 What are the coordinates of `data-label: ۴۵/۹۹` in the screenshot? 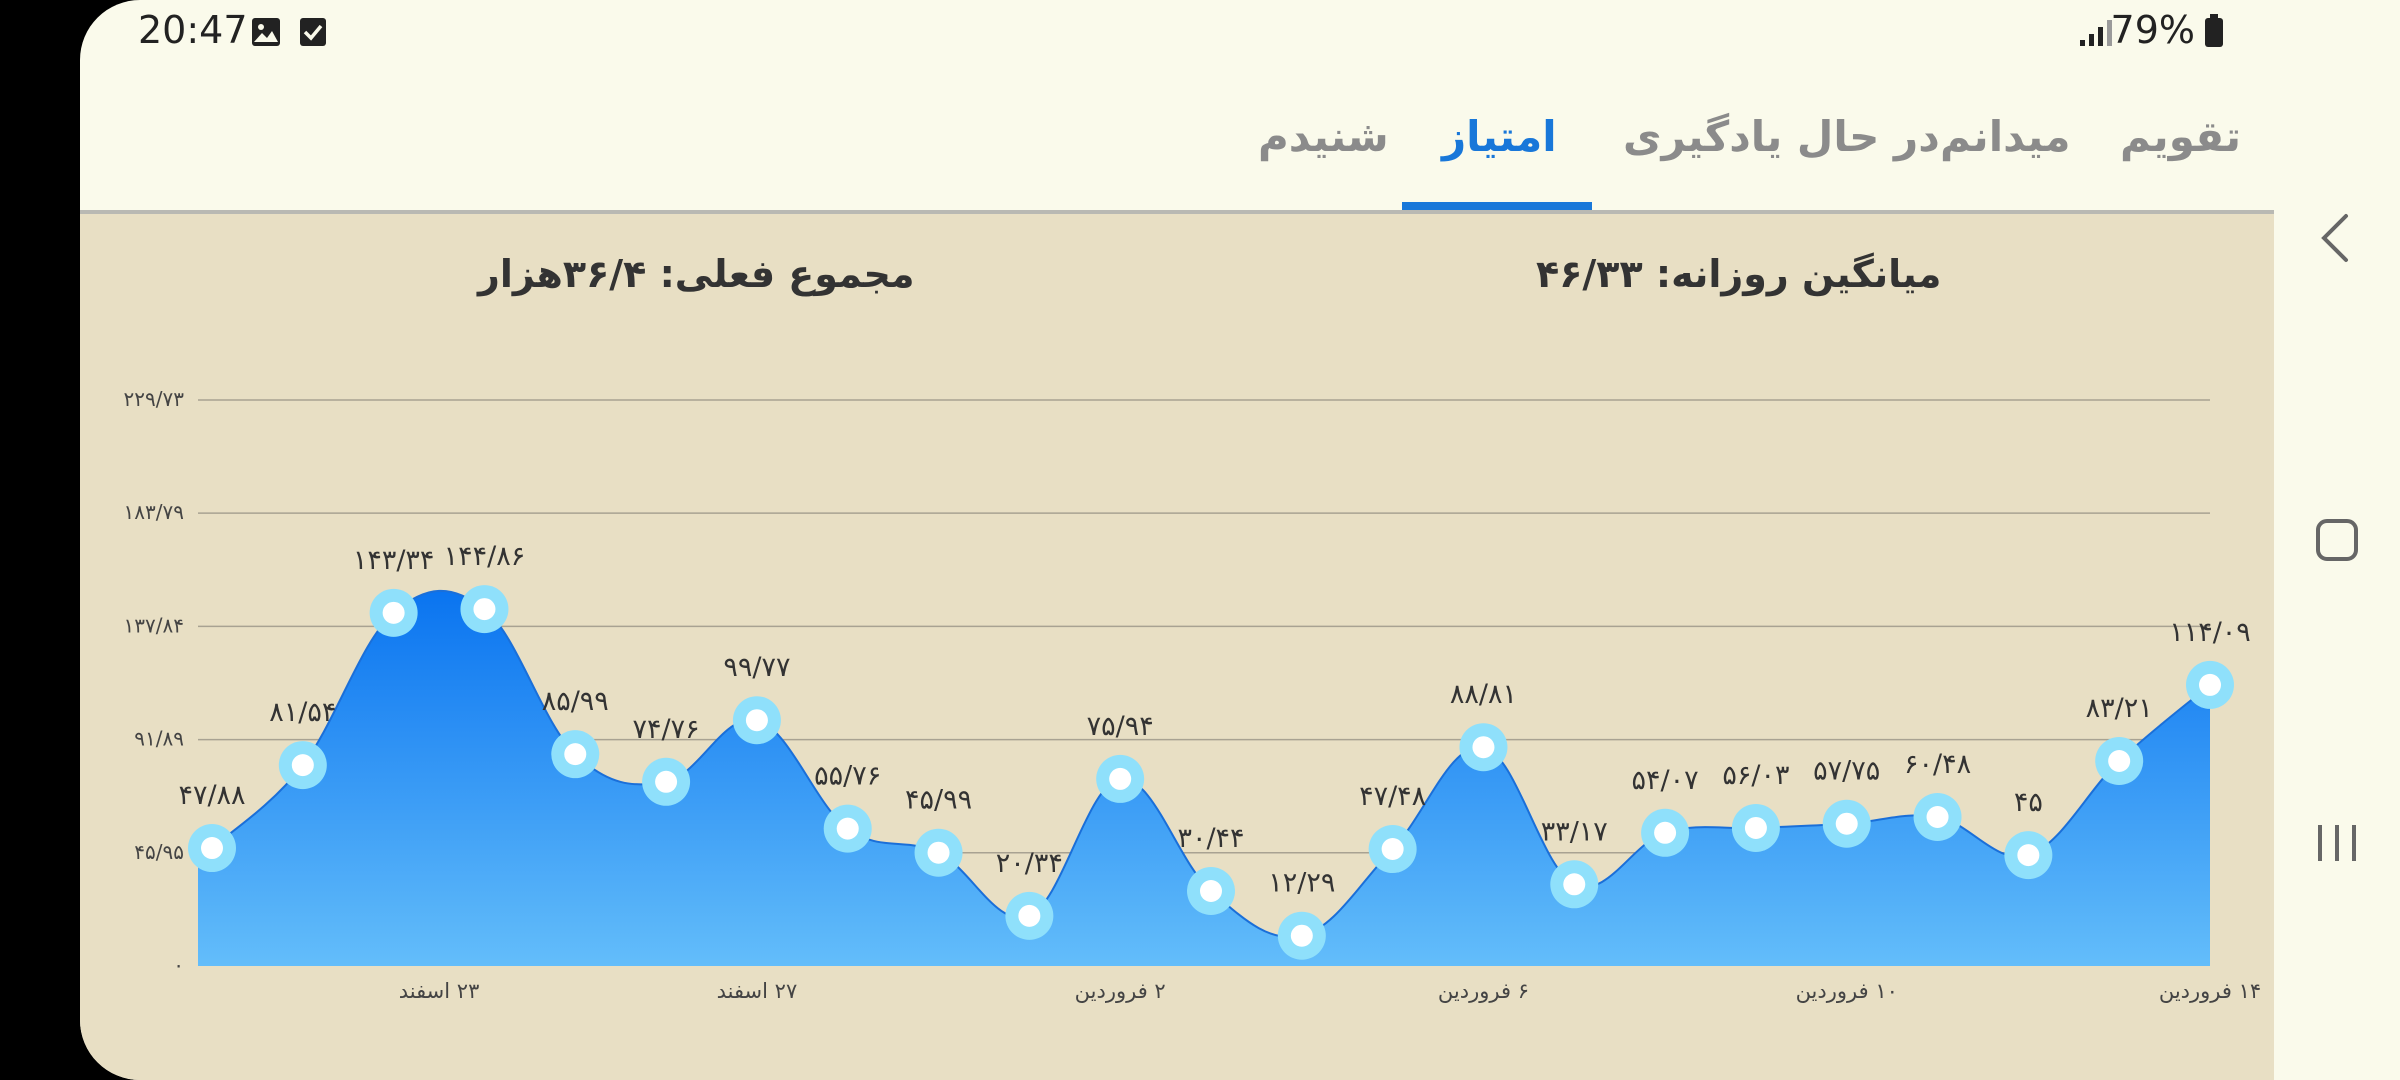 It's located at (938, 800).